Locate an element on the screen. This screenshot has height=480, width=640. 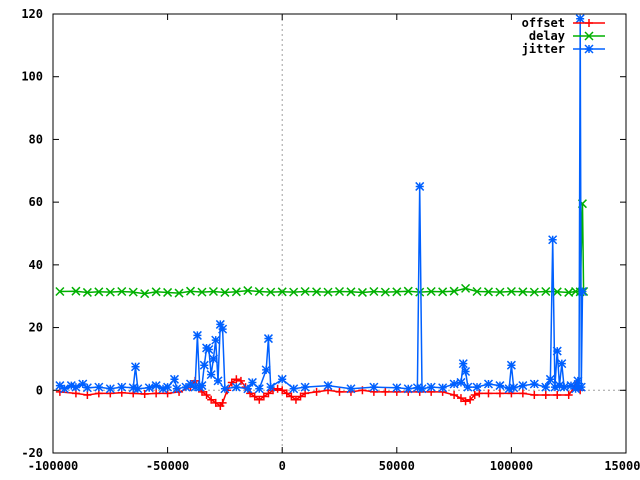
legend-label-delay: delay is located at coordinates (547, 36).